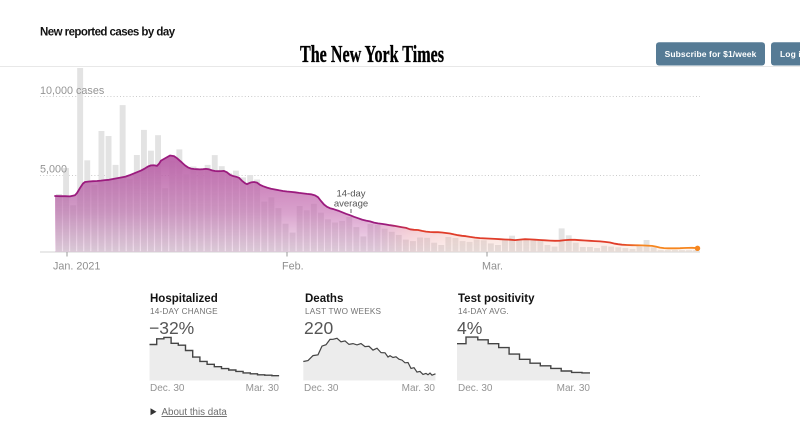 The image size is (800, 441). What do you see at coordinates (351, 204) in the screenshot?
I see `svg-text: average` at bounding box center [351, 204].